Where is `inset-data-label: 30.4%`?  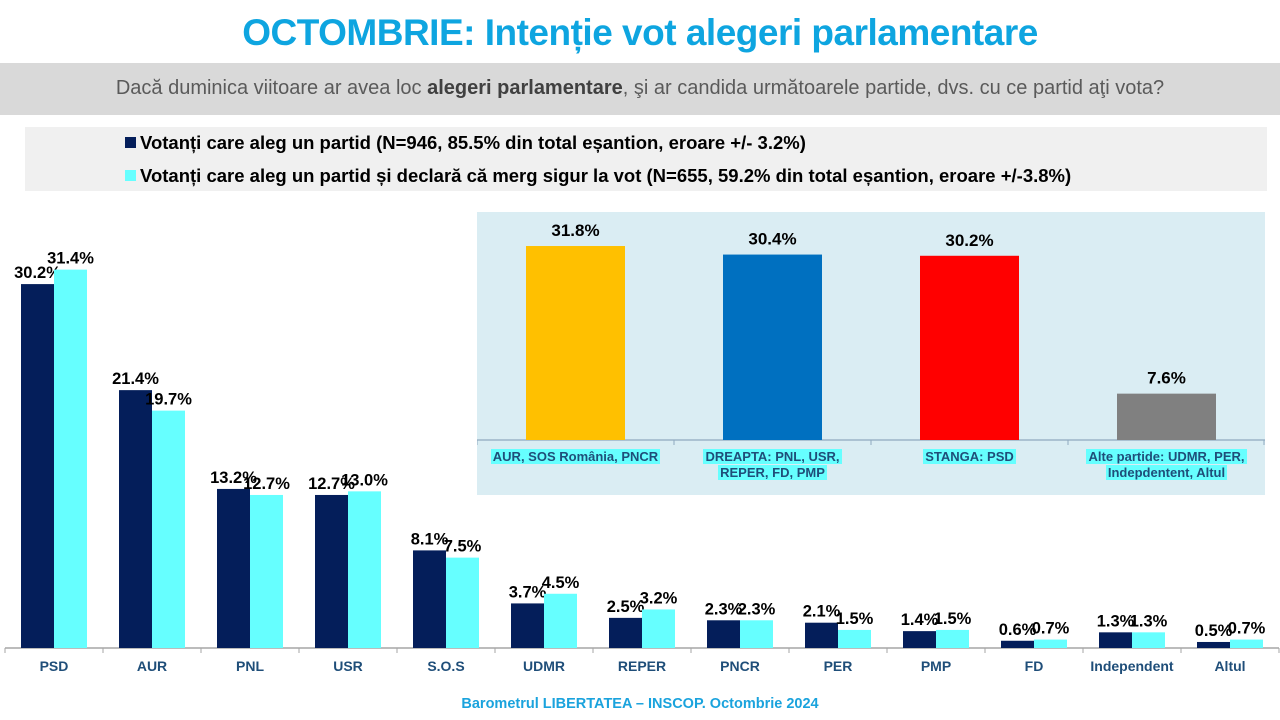 inset-data-label: 30.4% is located at coordinates (772, 239).